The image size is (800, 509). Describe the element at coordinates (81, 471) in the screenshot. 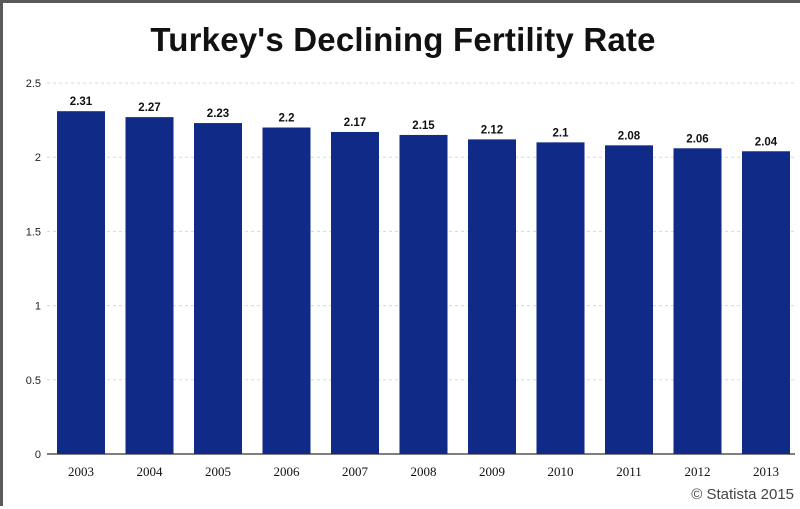

I see `x-tick-label: 2003` at that location.